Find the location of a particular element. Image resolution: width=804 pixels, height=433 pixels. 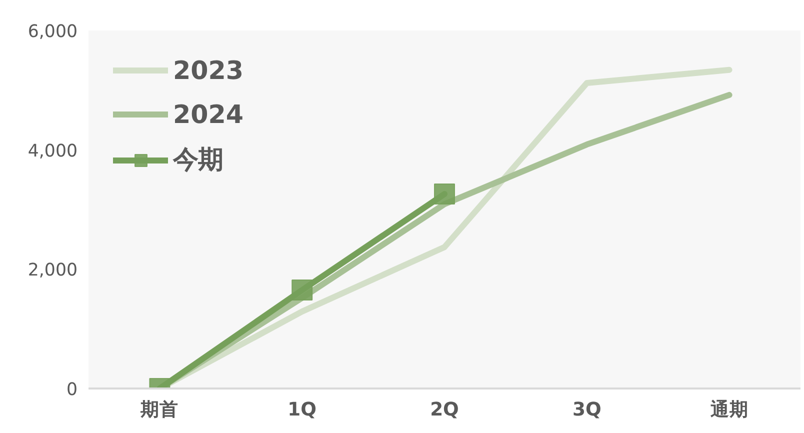

legend-label: 今期 is located at coordinates (198, 159).